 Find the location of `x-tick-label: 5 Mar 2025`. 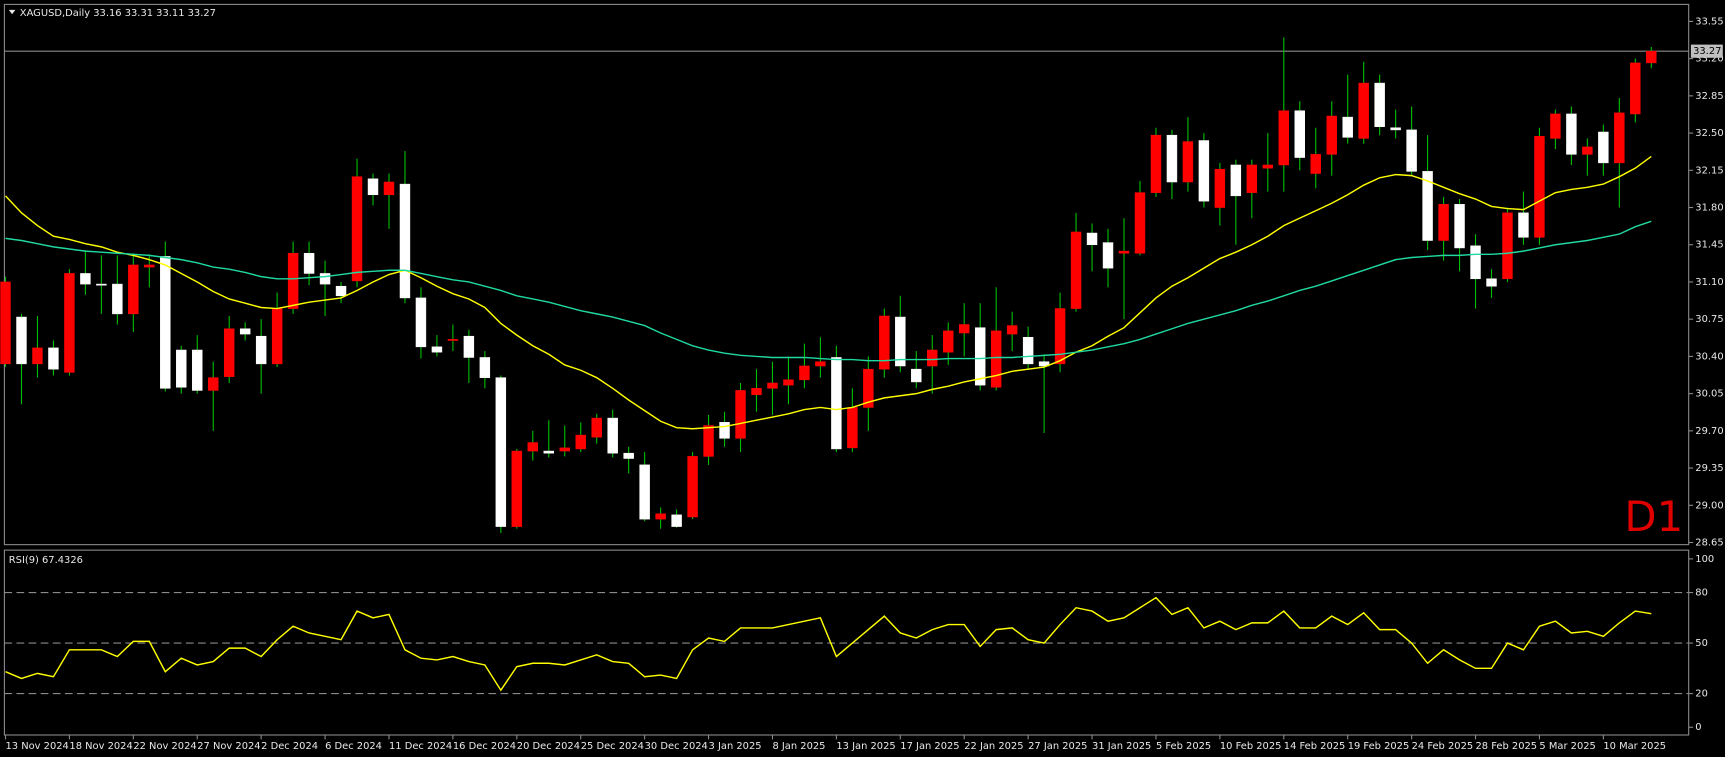

x-tick-label: 5 Mar 2025 is located at coordinates (1567, 746).